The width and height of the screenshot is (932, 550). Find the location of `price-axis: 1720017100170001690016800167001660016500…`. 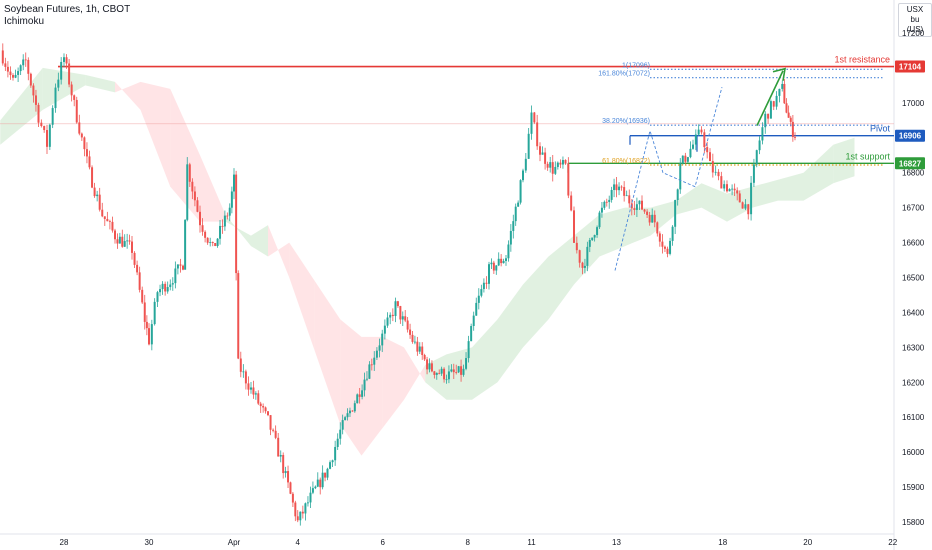

price-axis: 1720017100170001690016800167001660016500… is located at coordinates (910, 278).